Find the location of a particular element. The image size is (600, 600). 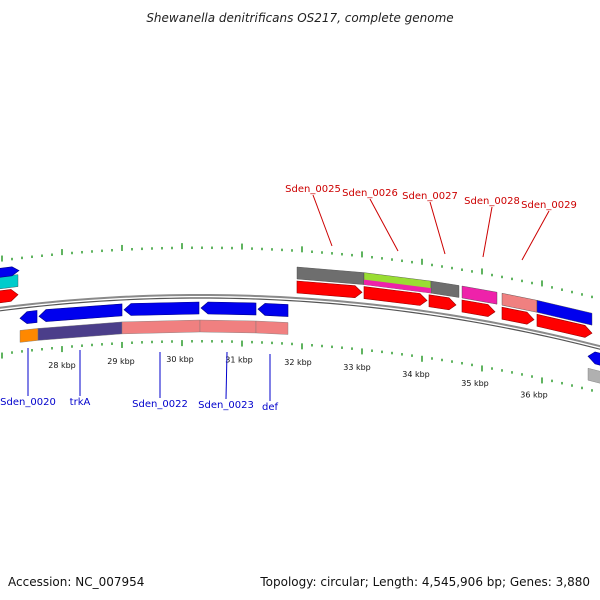

gene-label-forward: Sden_0028 is located at coordinates (492, 201).